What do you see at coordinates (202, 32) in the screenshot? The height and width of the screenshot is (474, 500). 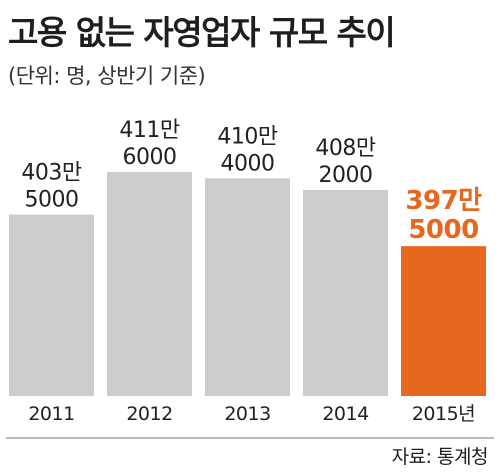 I see `chart-title: 고용 없는 자영업자 규모 추이` at bounding box center [202, 32].